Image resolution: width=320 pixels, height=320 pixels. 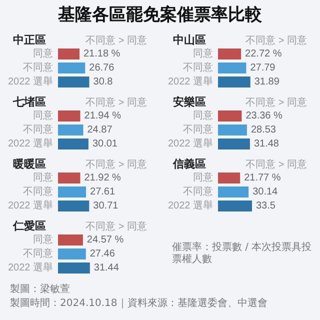 What do you see at coordinates (102, 68) in the screenshot?
I see `data-label: 26.76` at bounding box center [102, 68].